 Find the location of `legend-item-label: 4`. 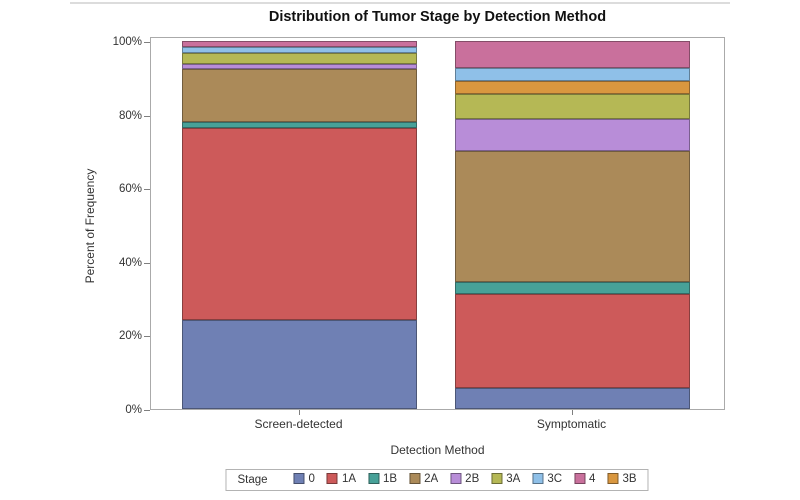

legend-item-label: 4 is located at coordinates (592, 478).